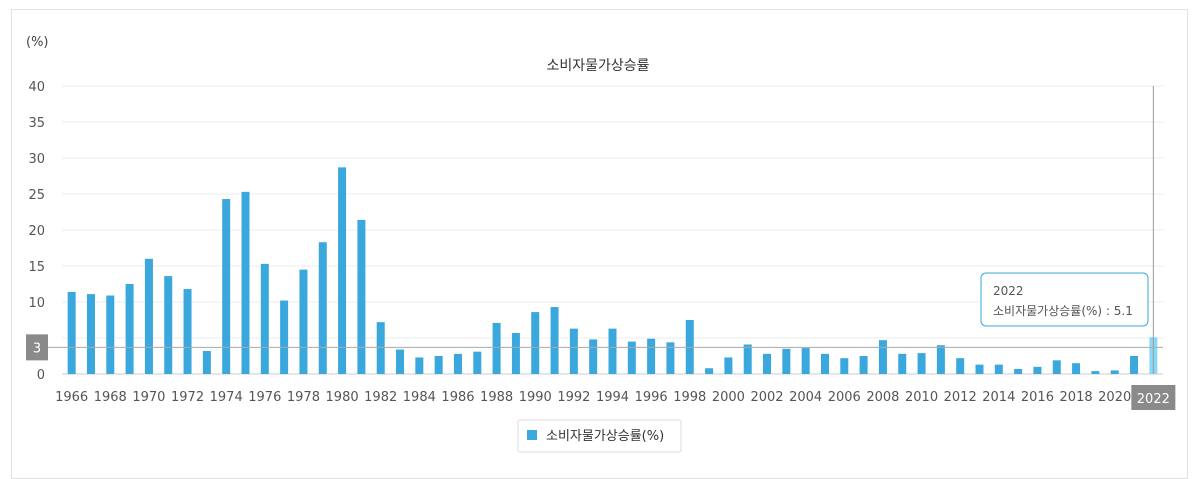 The image size is (1200, 479). I want to click on bar-2006, so click(844, 366).